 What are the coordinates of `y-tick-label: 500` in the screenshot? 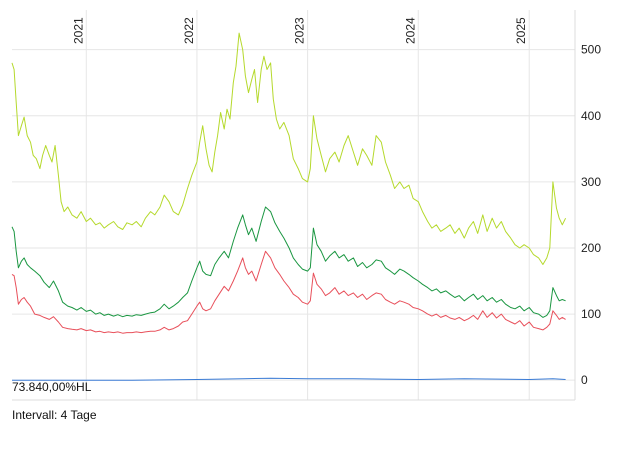 It's located at (591, 50).